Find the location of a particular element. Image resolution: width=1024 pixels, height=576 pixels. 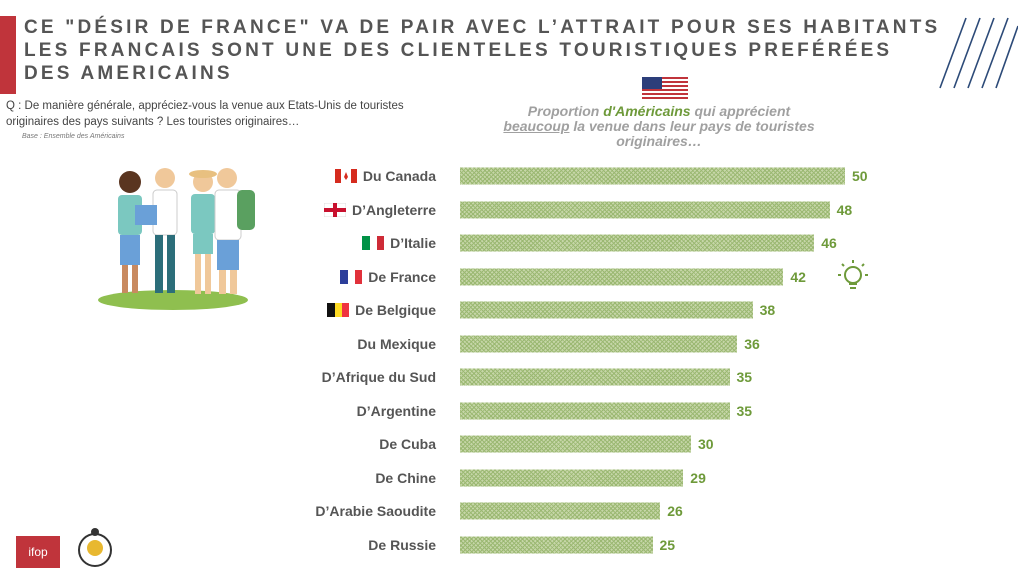

category-label: De Cuba is located at coordinates (407, 444).